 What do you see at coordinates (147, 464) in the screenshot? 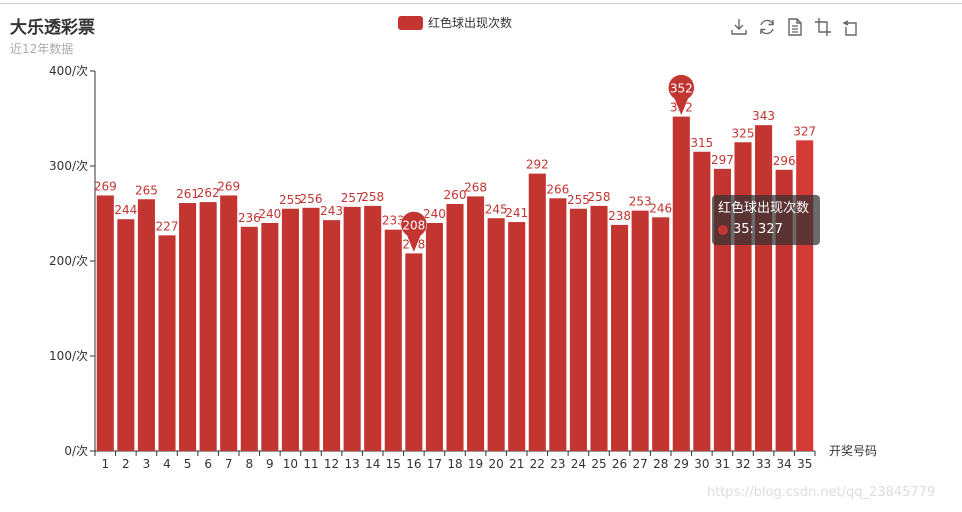
I see `x-tick-label: 3` at bounding box center [147, 464].